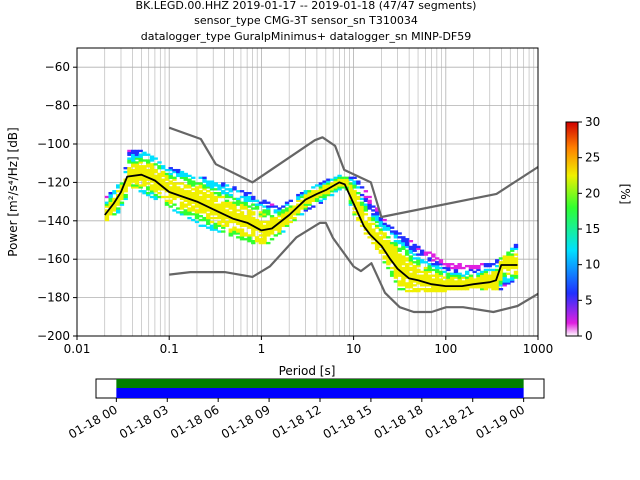  Describe the element at coordinates (307, 371) in the screenshot. I see `x-axis-label: Period [s]` at that location.